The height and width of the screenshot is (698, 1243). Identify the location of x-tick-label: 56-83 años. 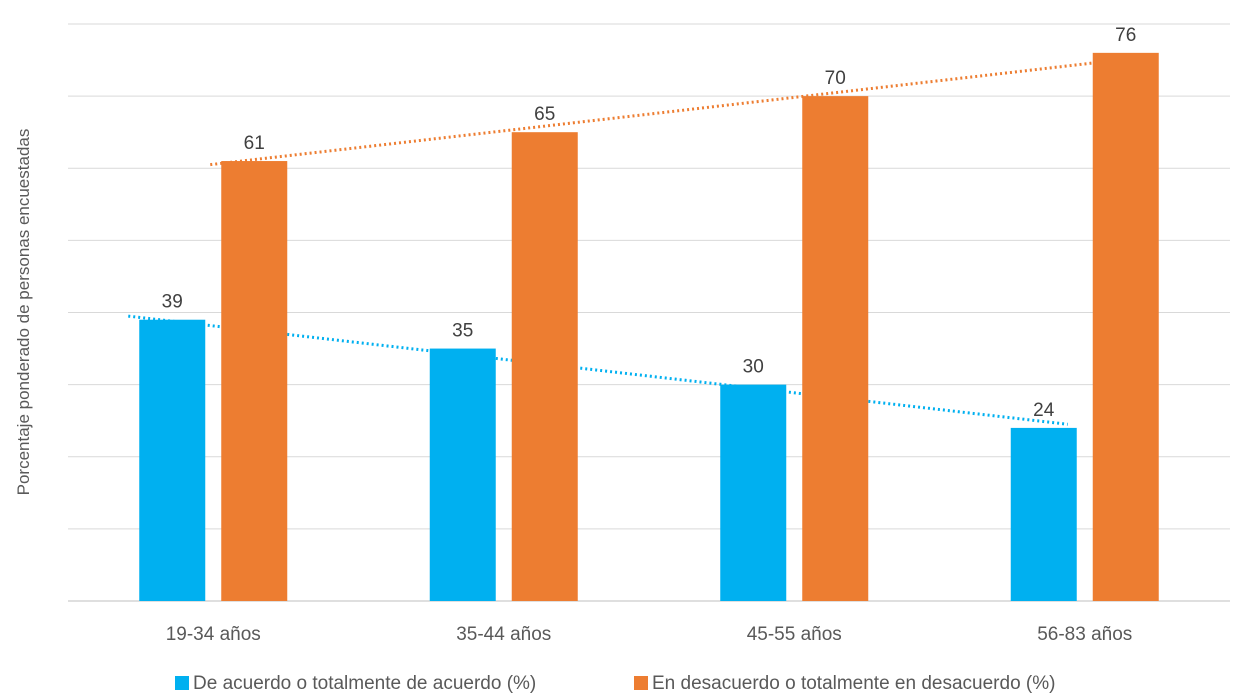
(1084, 634).